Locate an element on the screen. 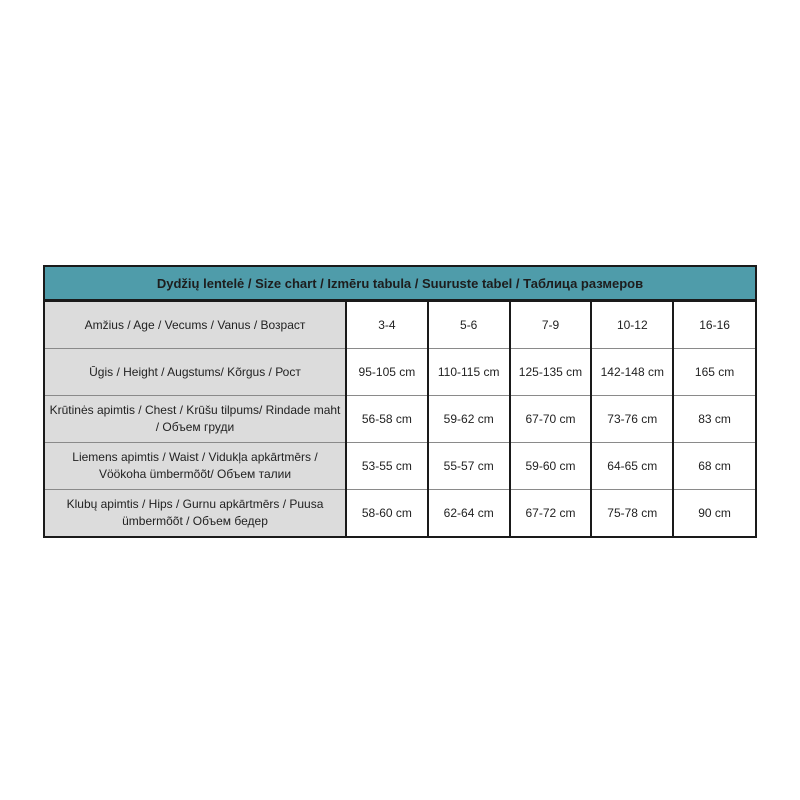  table-cell: 10-12 is located at coordinates (632, 325).